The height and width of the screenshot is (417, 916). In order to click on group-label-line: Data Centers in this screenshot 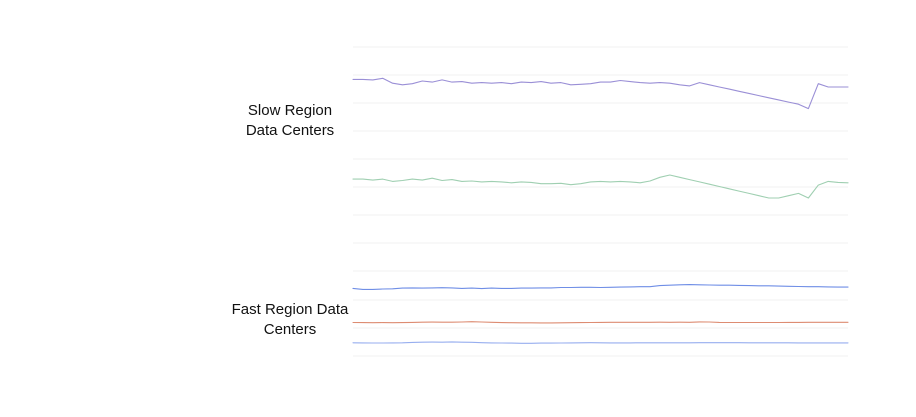, I will do `click(290, 130)`.